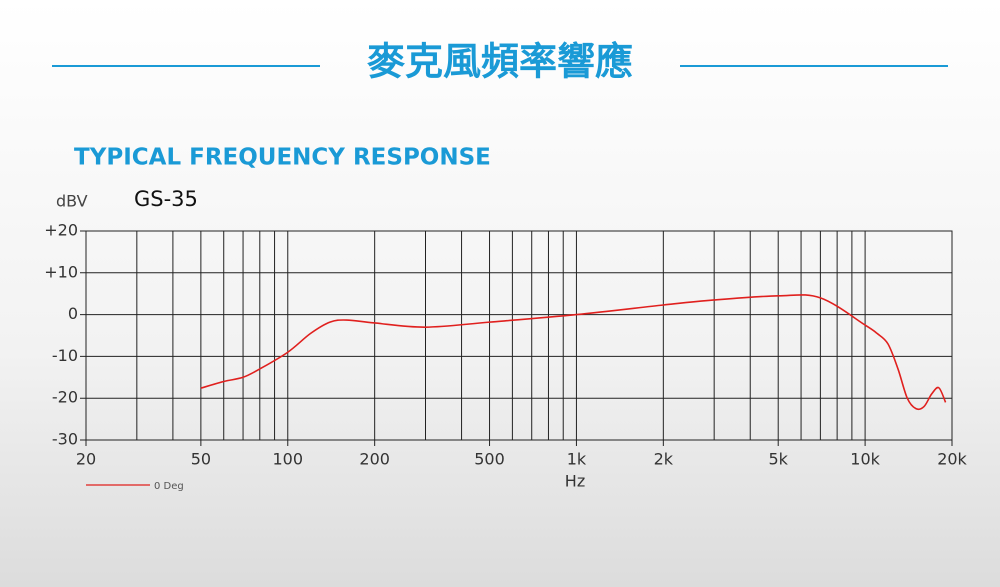  What do you see at coordinates (573, 352) in the screenshot?
I see `response-curve` at bounding box center [573, 352].